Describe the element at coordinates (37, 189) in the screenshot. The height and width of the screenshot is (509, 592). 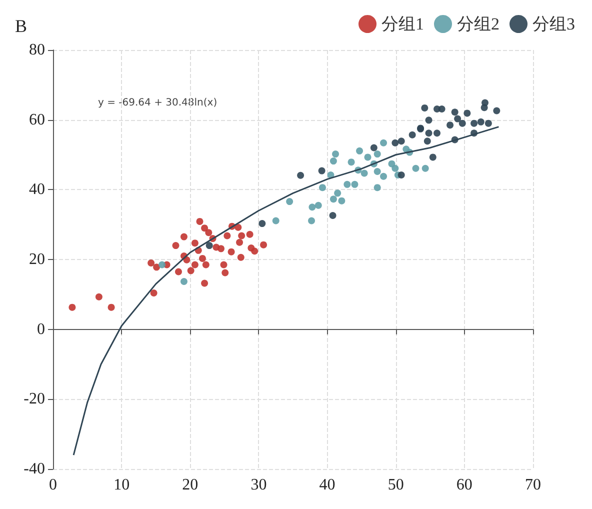
I see `y-tick-label: 40` at that location.